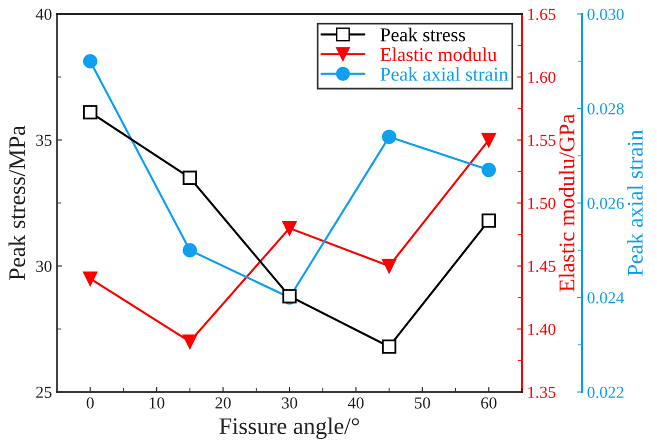 This screenshot has width=657, height=445. Describe the element at coordinates (605, 298) in the screenshot. I see `y3-tick-label: 0.024` at that location.